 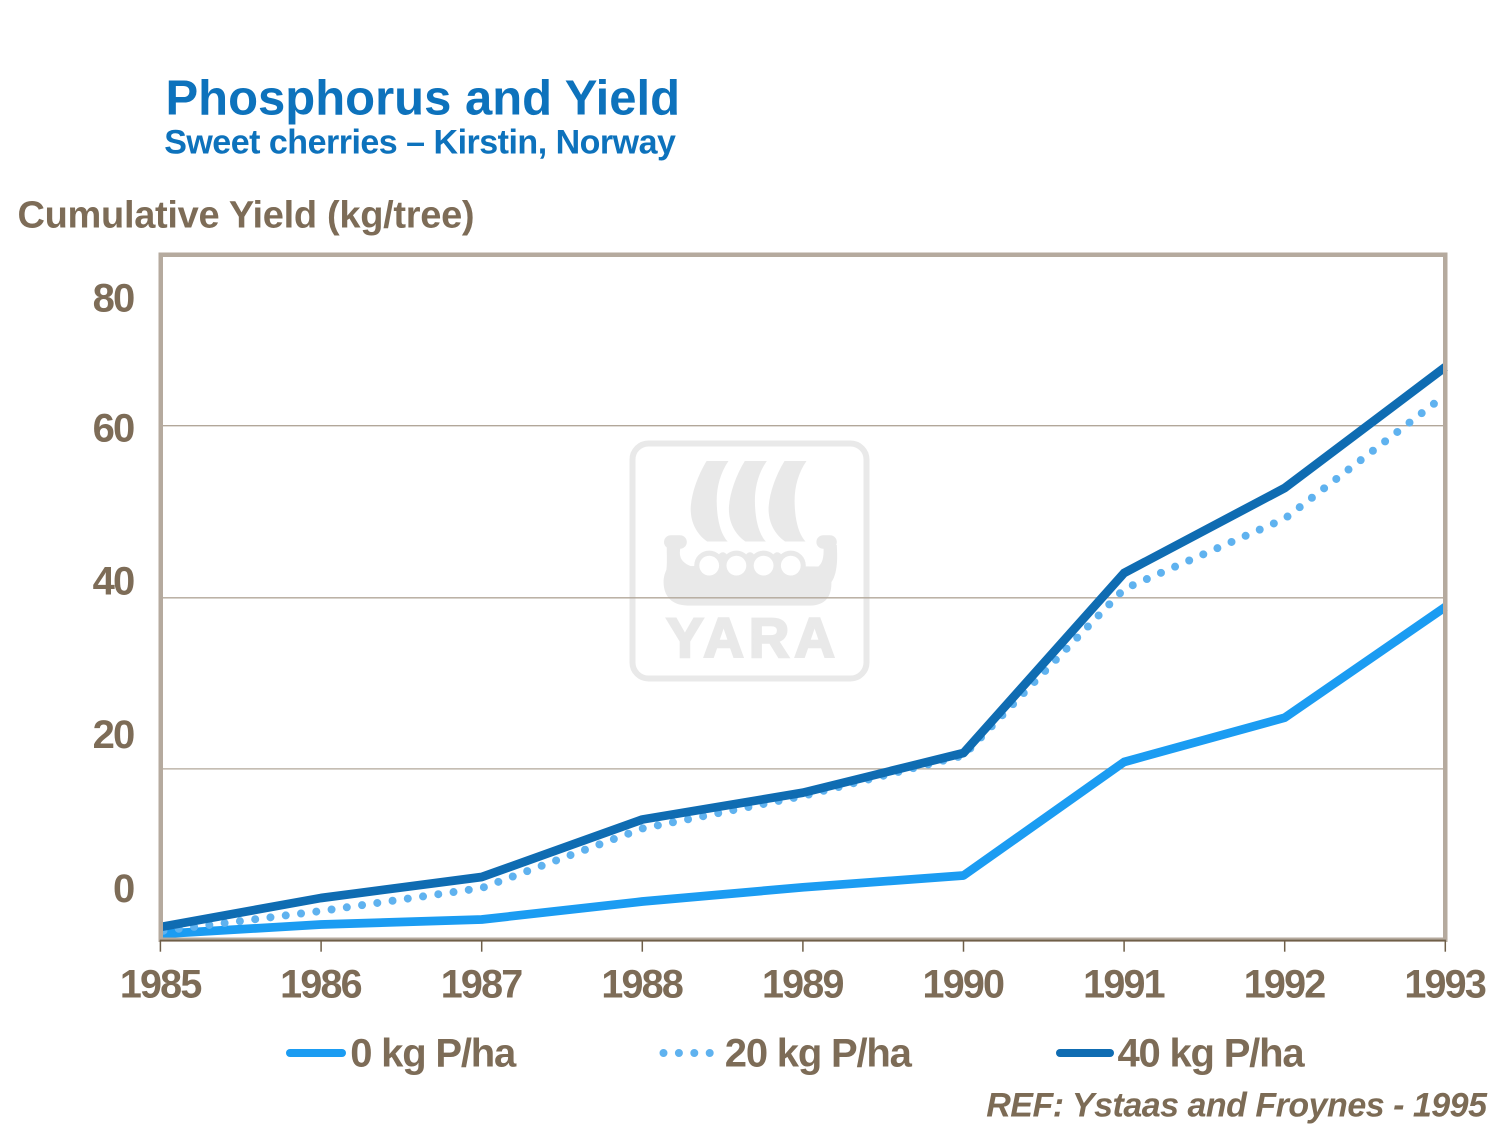 What do you see at coordinates (753, 637) in the screenshot?
I see `svg-text: YARA` at bounding box center [753, 637].